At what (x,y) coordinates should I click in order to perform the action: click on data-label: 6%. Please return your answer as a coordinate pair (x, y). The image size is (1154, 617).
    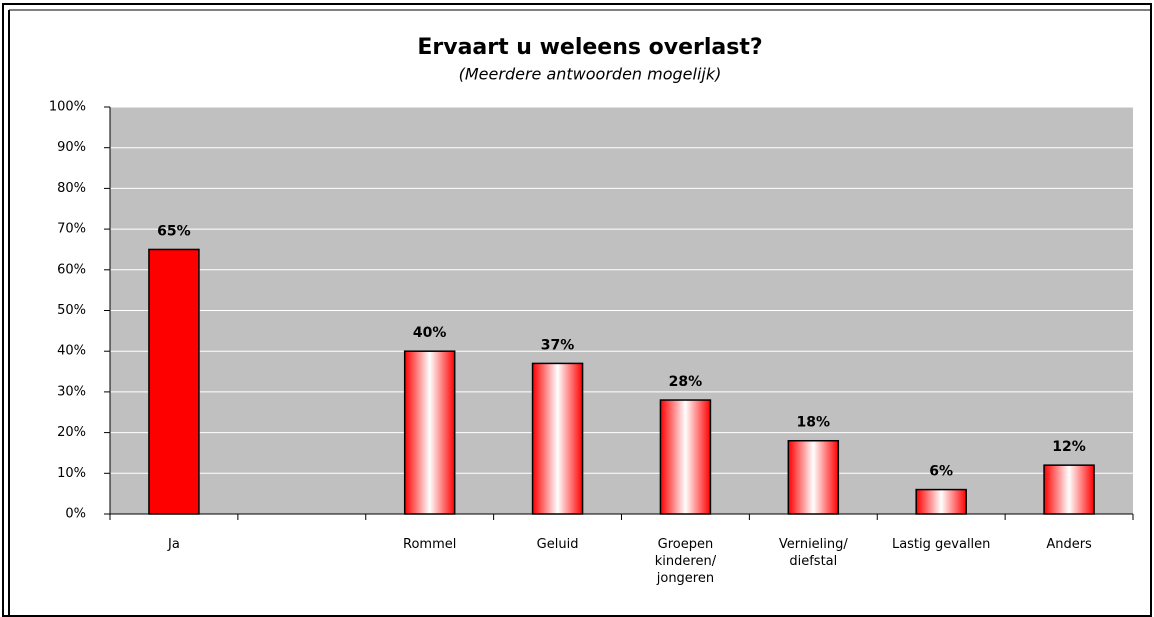
    Looking at the image, I should click on (941, 472).